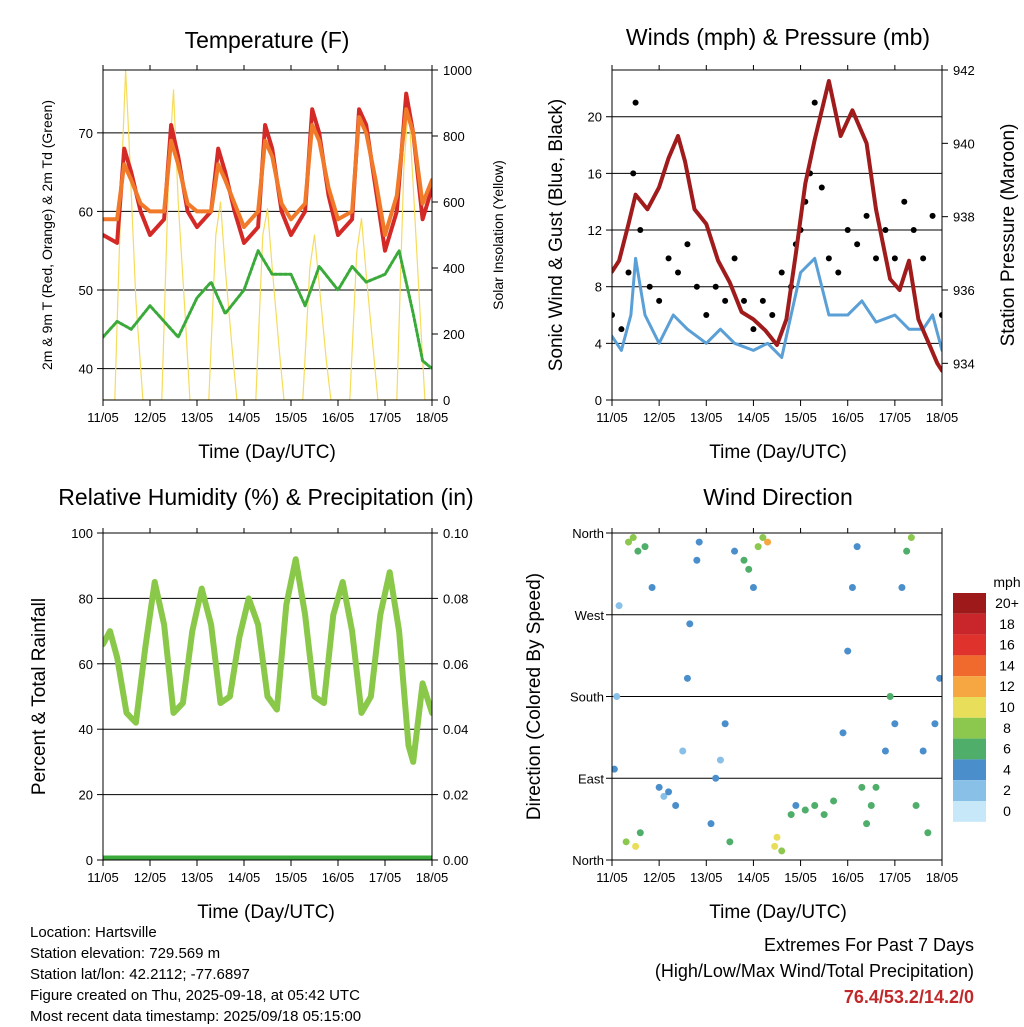 The width and height of the screenshot is (1024, 1027). Describe the element at coordinates (454, 268) in the screenshot. I see `y-right-tick-label: 400` at that location.